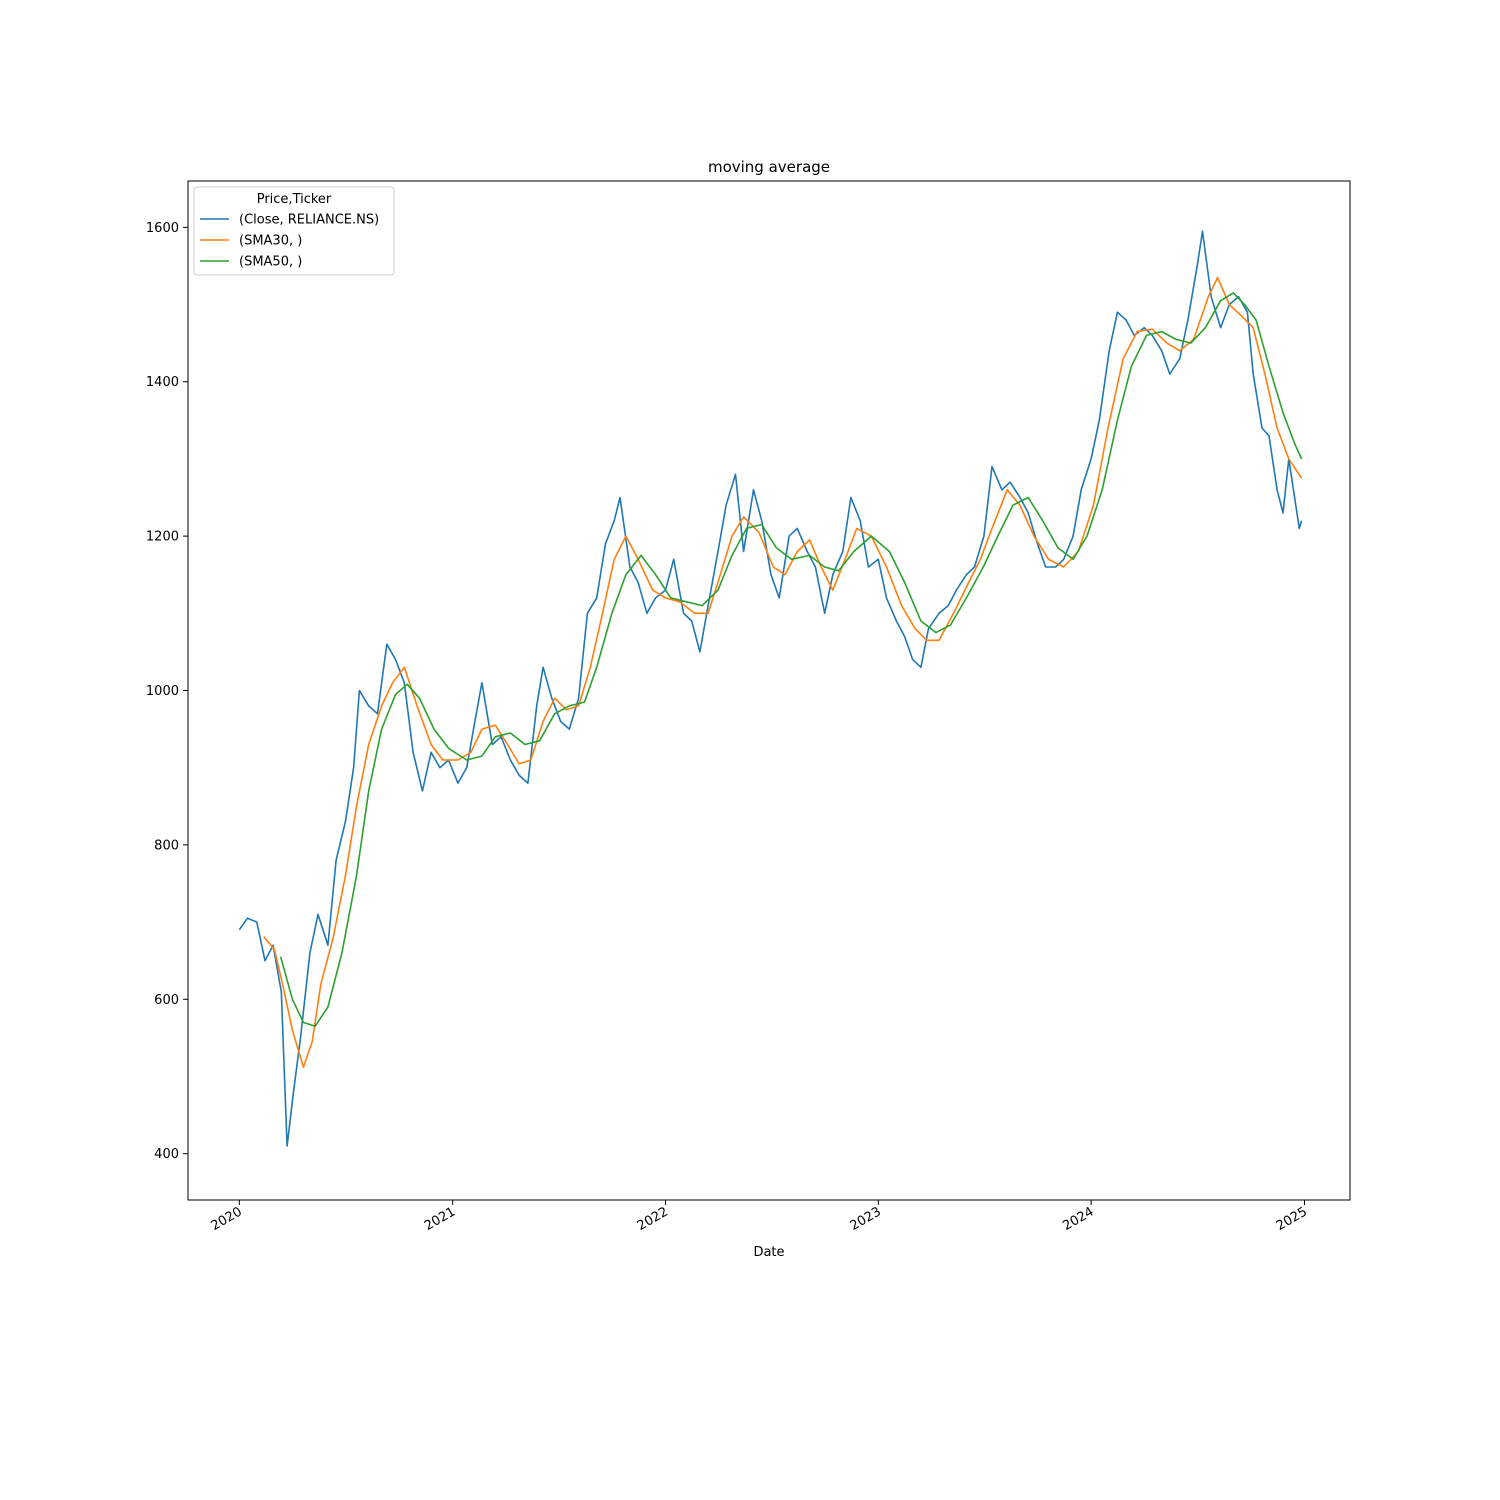 The width and height of the screenshot is (1500, 1500). What do you see at coordinates (166, 845) in the screenshot?
I see `y-tick-label: 800` at bounding box center [166, 845].